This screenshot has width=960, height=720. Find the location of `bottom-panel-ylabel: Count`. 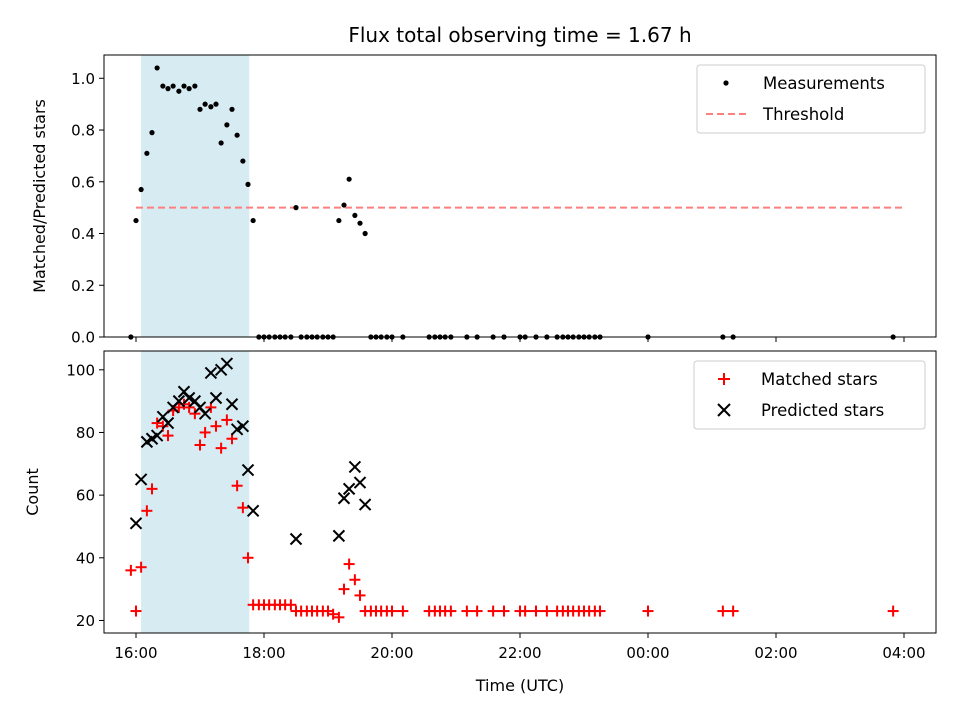

bottom-panel-ylabel: Count is located at coordinates (32, 492).